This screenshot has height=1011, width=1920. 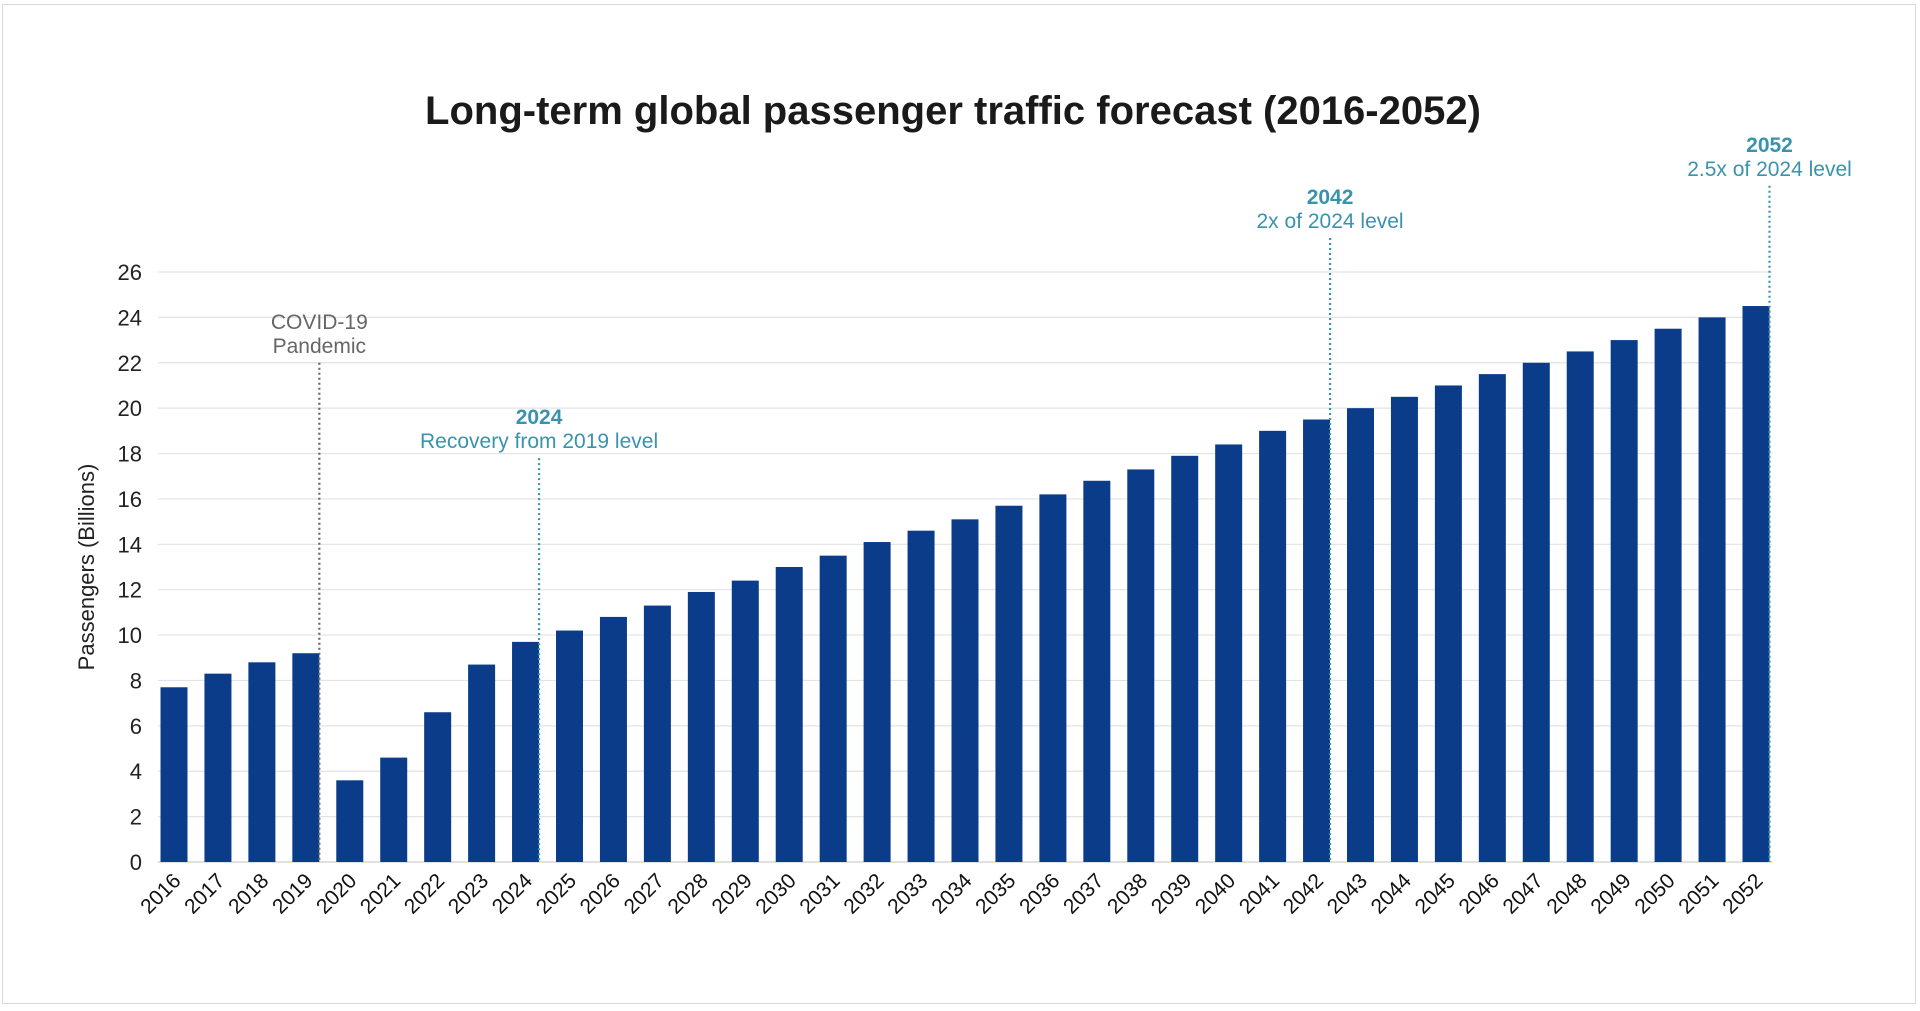 I want to click on bar-2050, so click(x=1668, y=595).